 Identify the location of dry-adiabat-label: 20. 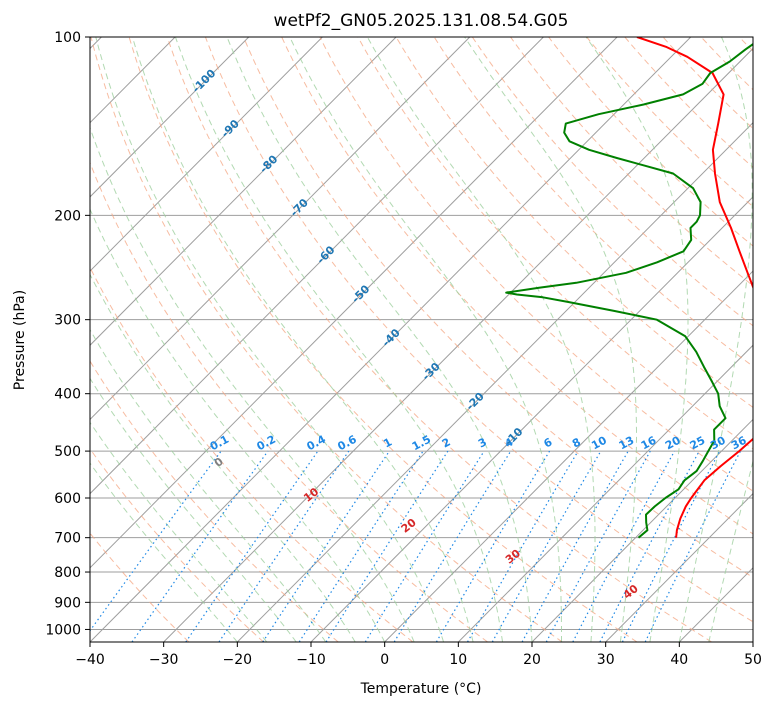
(409, 526).